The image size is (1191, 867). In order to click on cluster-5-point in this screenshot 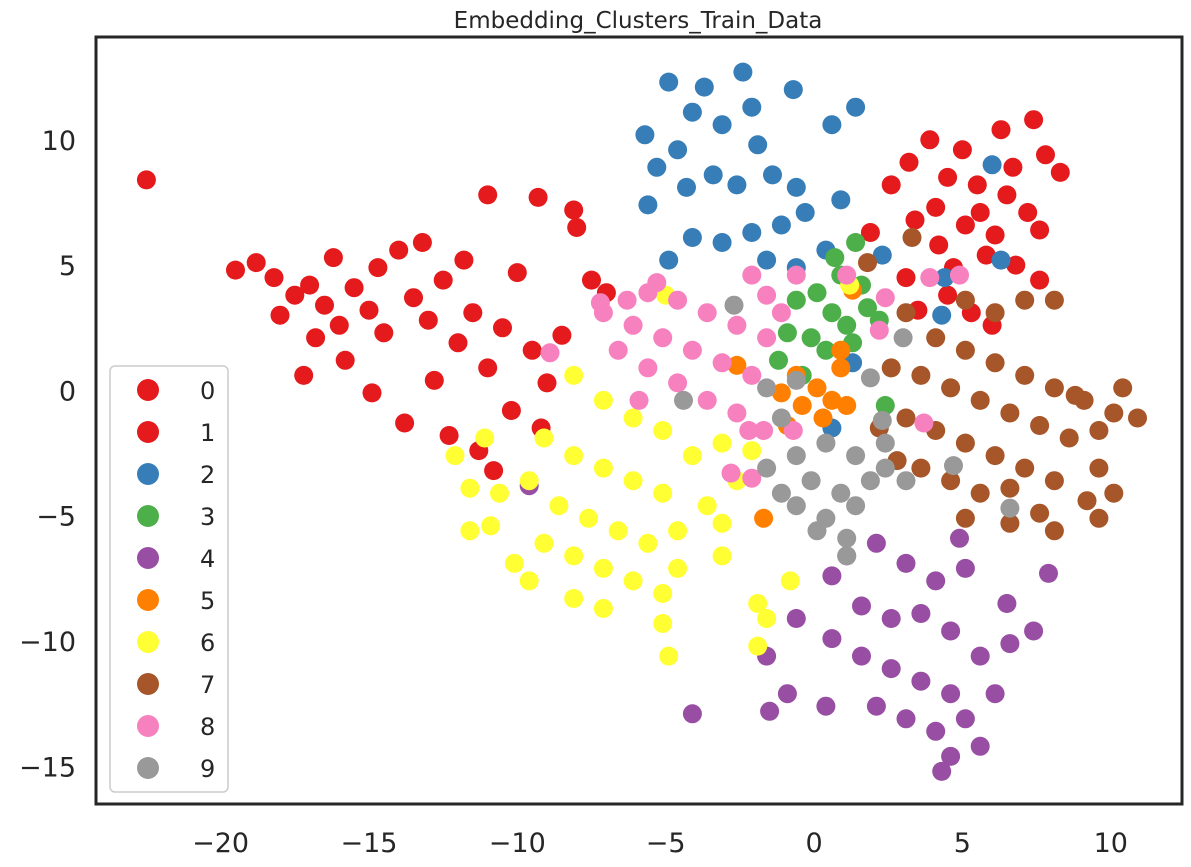, I will do `click(802, 405)`.